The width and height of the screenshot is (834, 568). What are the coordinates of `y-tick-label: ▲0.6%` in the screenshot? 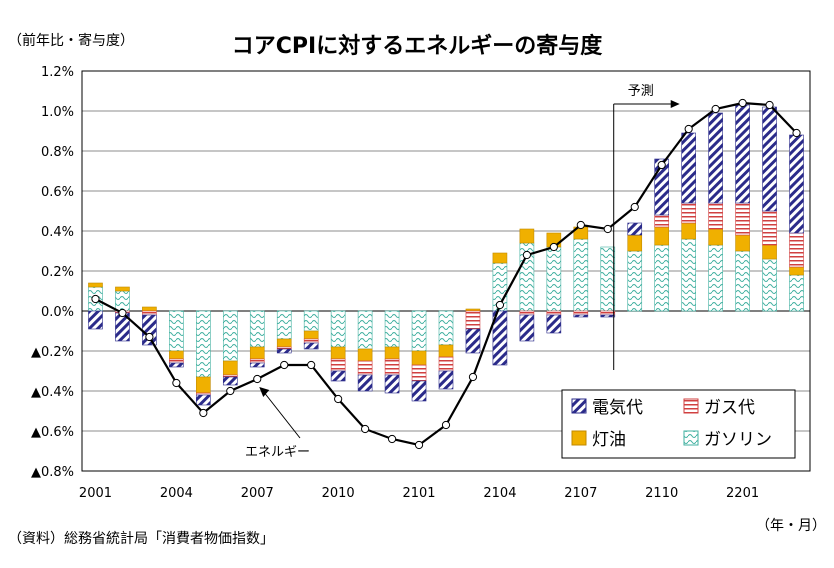 It's located at (52, 432).